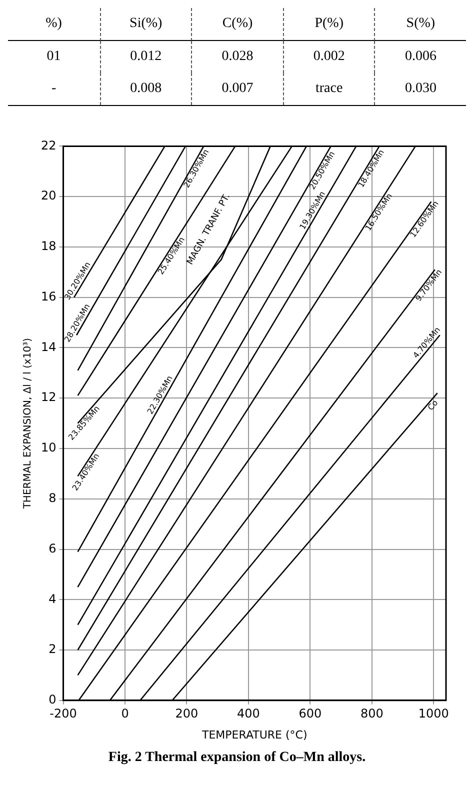  I want to click on text: 0.007, so click(237, 89).